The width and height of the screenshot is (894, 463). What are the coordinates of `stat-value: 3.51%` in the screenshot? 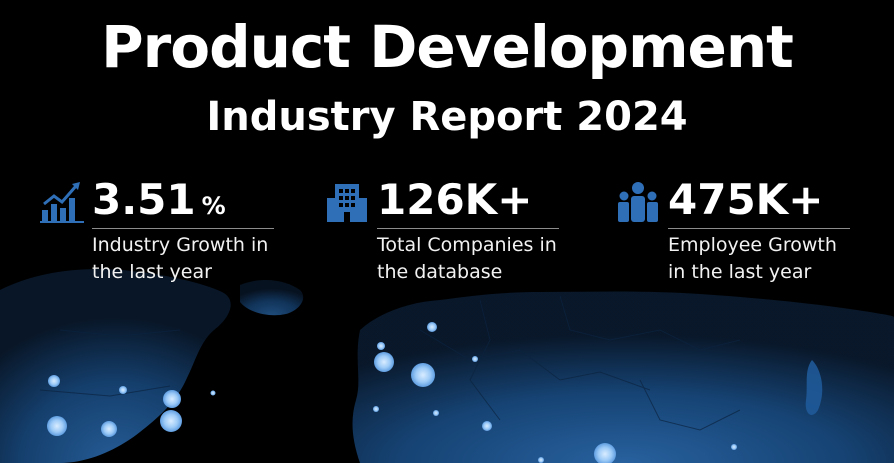 It's located at (159, 199).